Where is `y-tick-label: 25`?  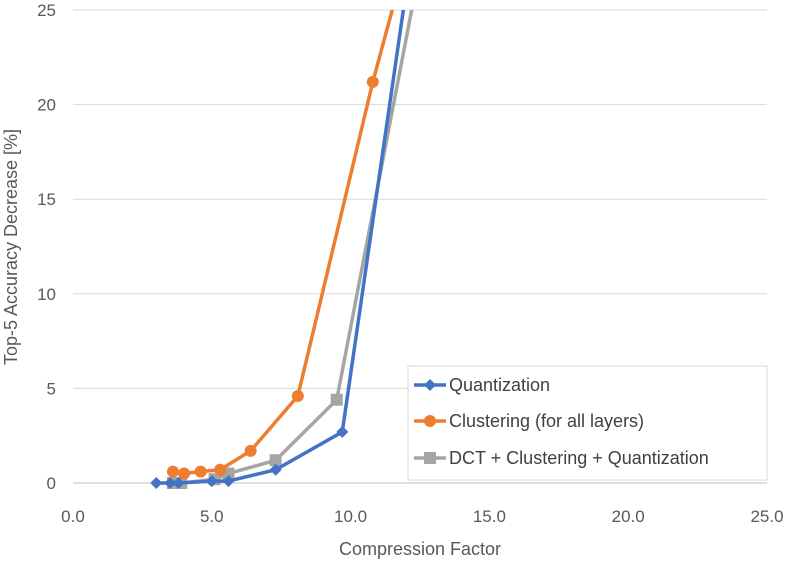 y-tick-label: 25 is located at coordinates (46, 10).